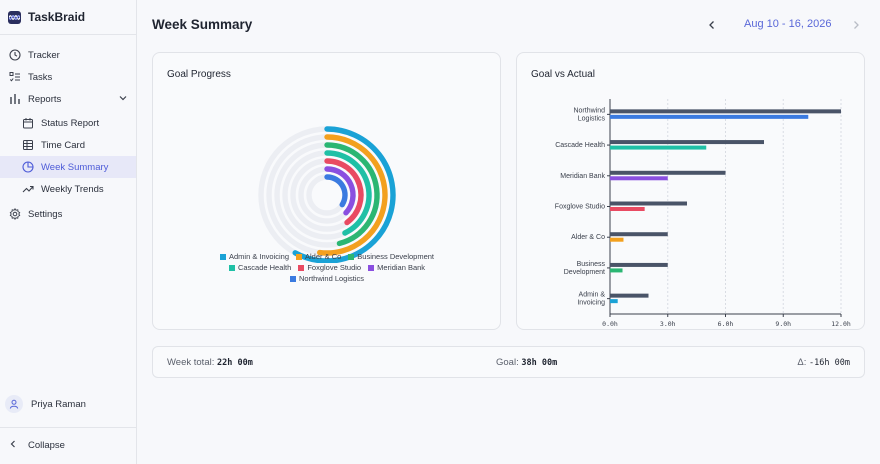 This screenshot has height=464, width=880. I want to click on radial-bar-business-development, so click(352, 194).